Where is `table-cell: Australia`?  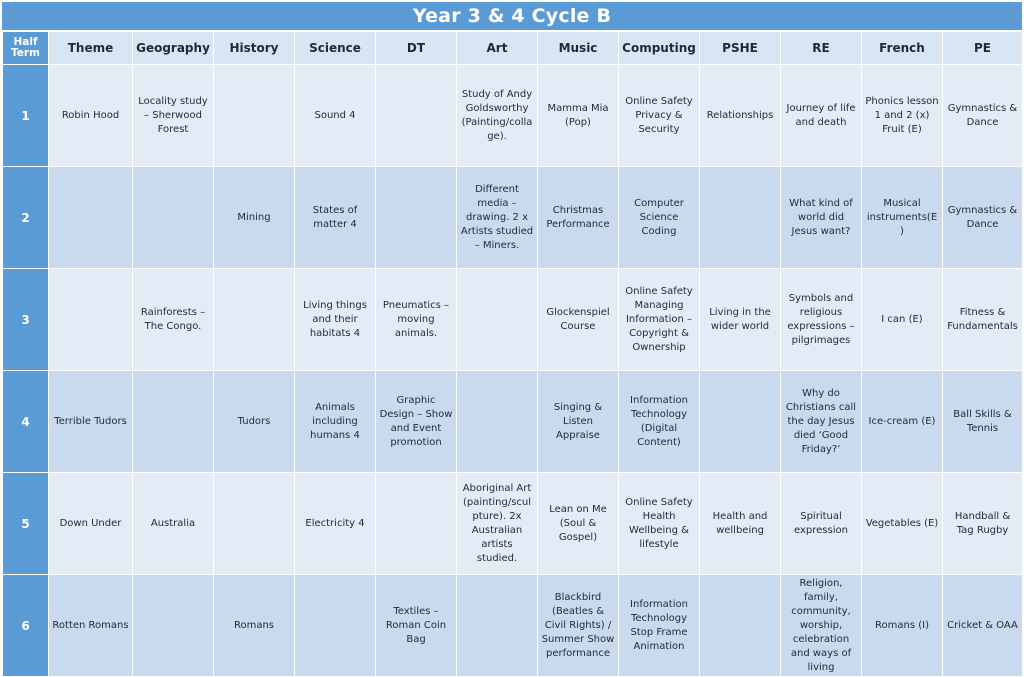 table-cell: Australia is located at coordinates (173, 523).